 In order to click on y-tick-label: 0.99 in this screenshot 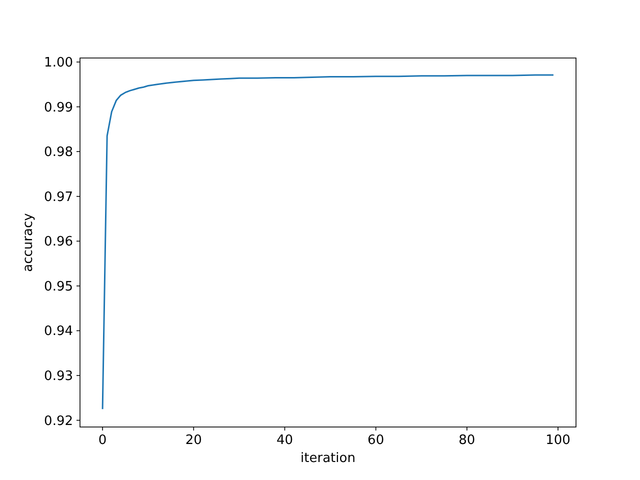, I will do `click(58, 108)`.